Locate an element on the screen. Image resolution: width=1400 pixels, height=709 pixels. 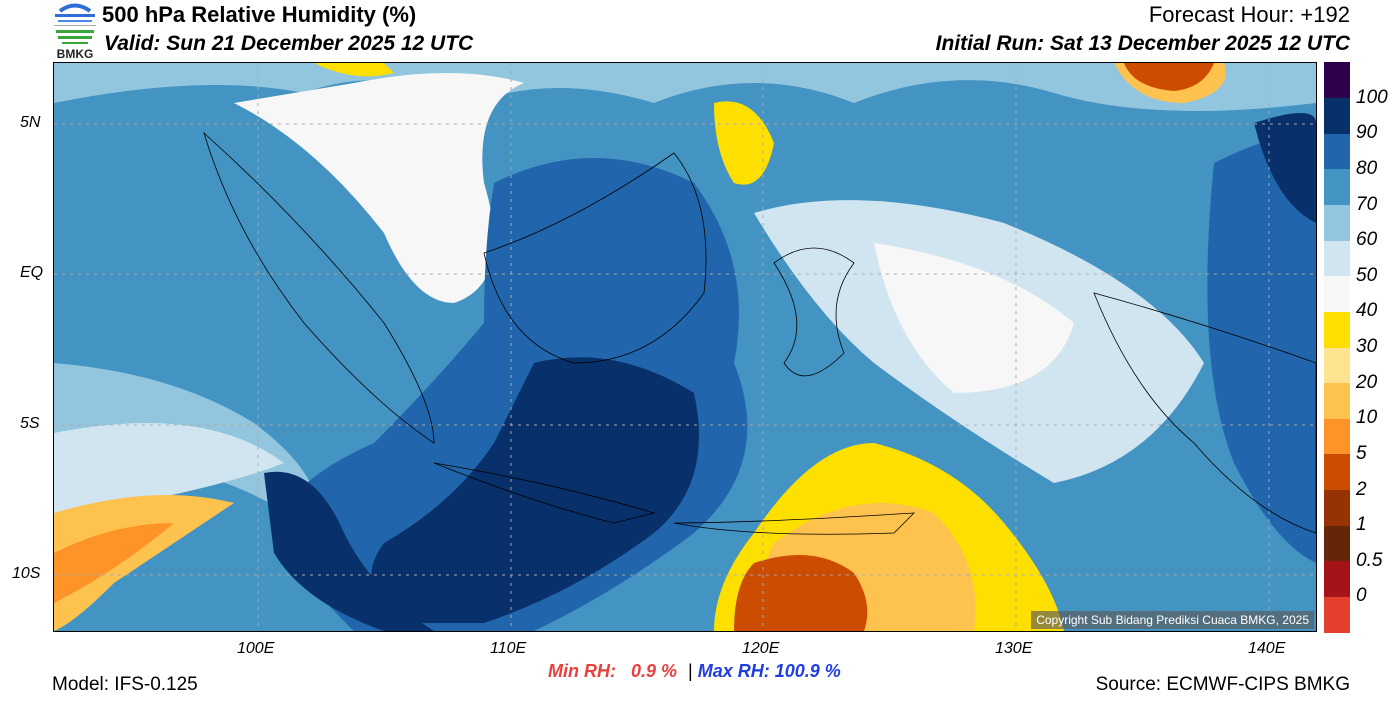
lon-label: 100E is located at coordinates (256, 648).